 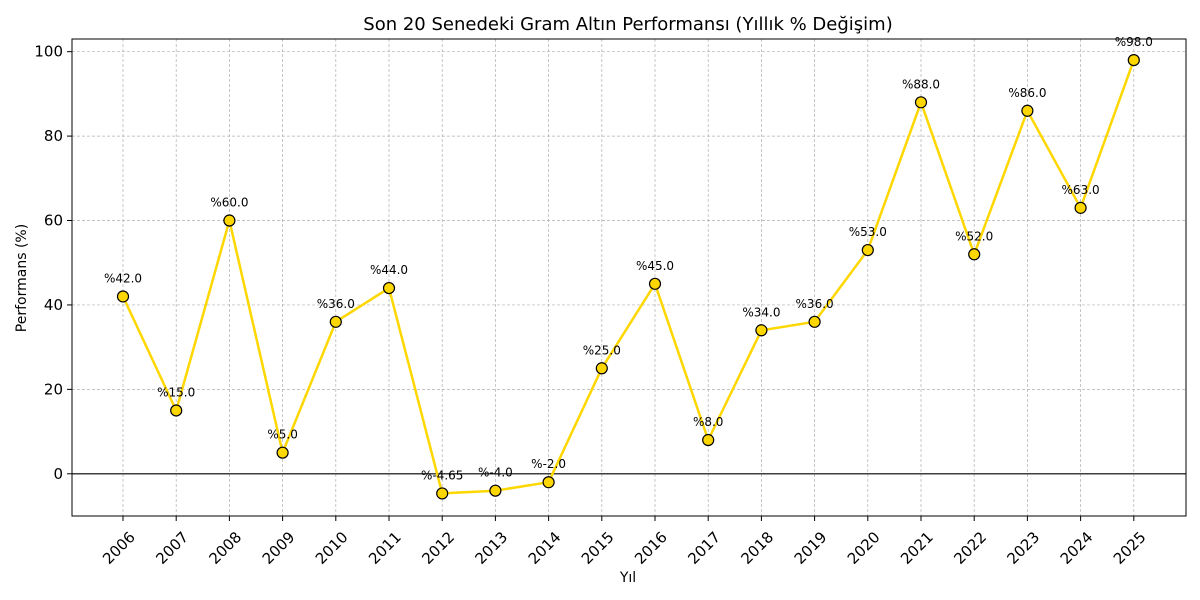 What do you see at coordinates (229, 220) in the screenshot?
I see `data-point-2008` at bounding box center [229, 220].